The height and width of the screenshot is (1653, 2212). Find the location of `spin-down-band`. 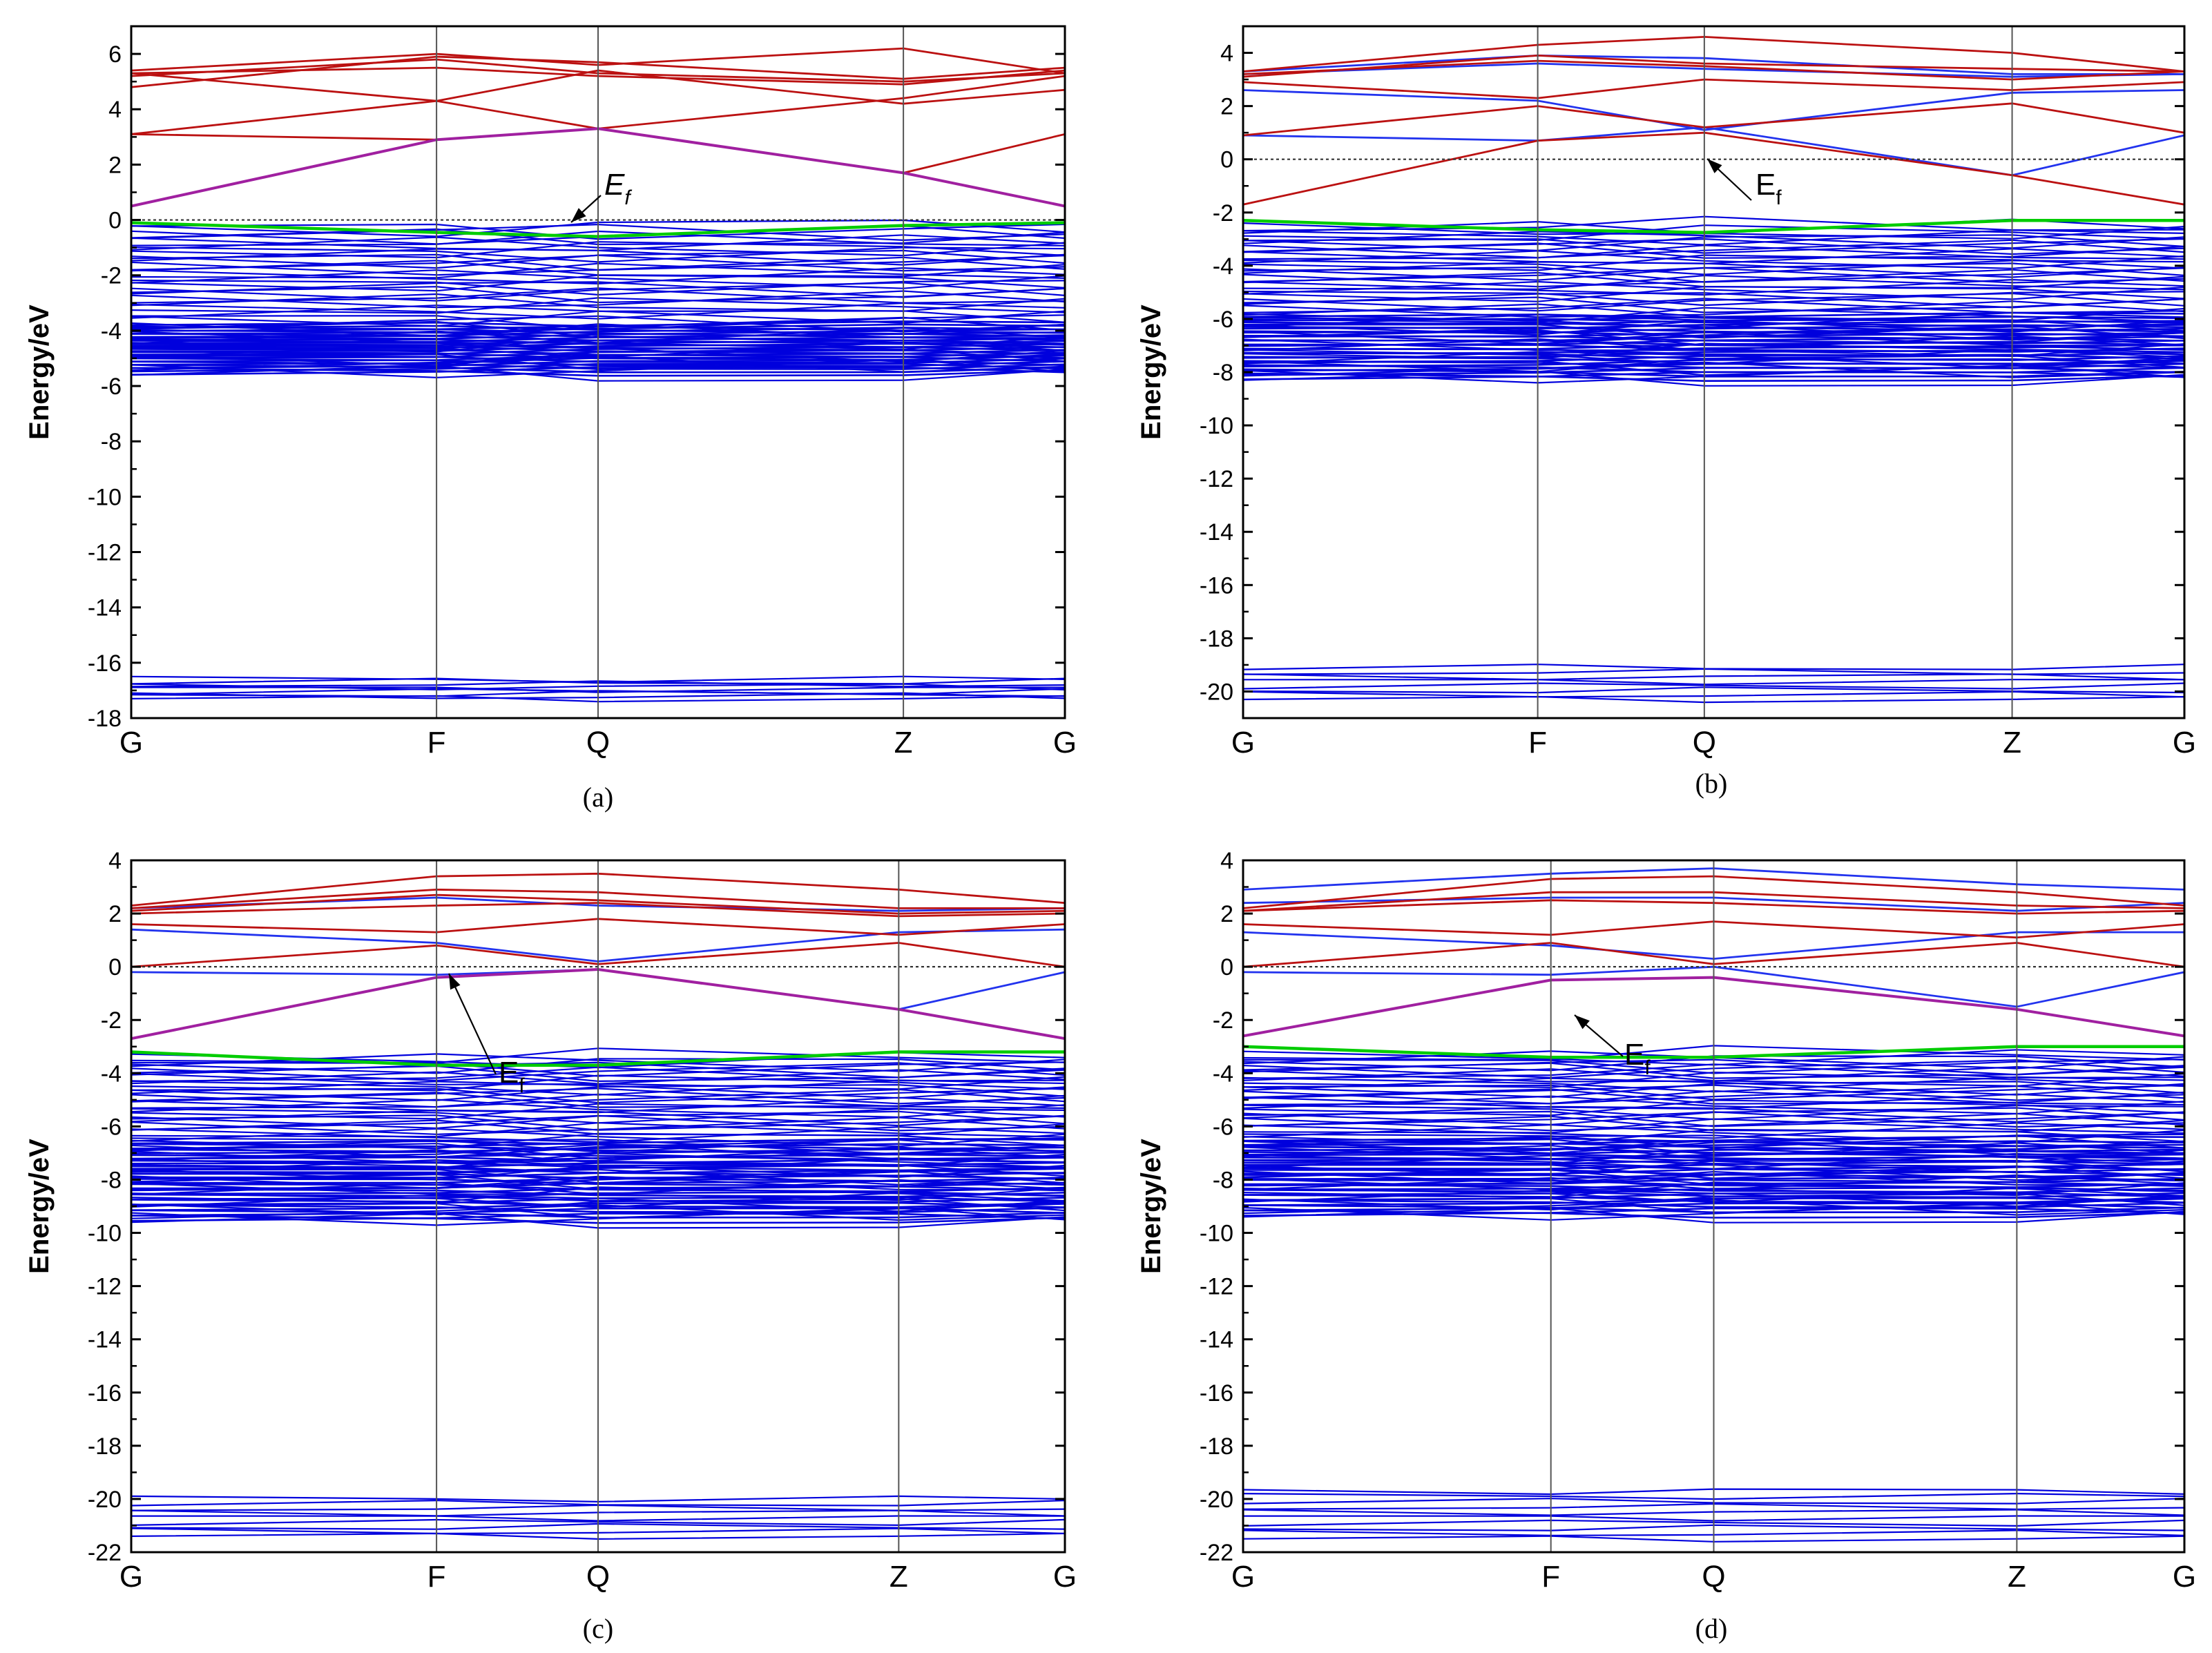

spin-down-band is located at coordinates (1713, 110).